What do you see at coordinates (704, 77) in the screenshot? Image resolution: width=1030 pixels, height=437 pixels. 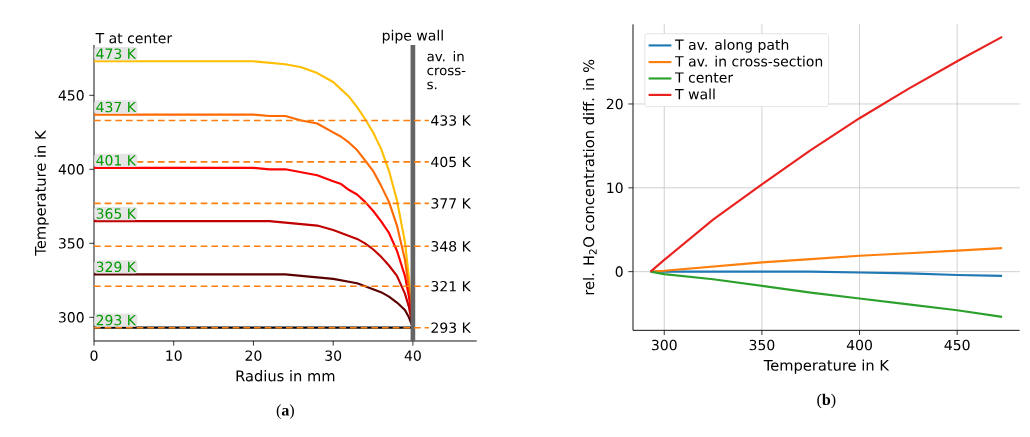 I see `legend-label: T center` at bounding box center [704, 77].